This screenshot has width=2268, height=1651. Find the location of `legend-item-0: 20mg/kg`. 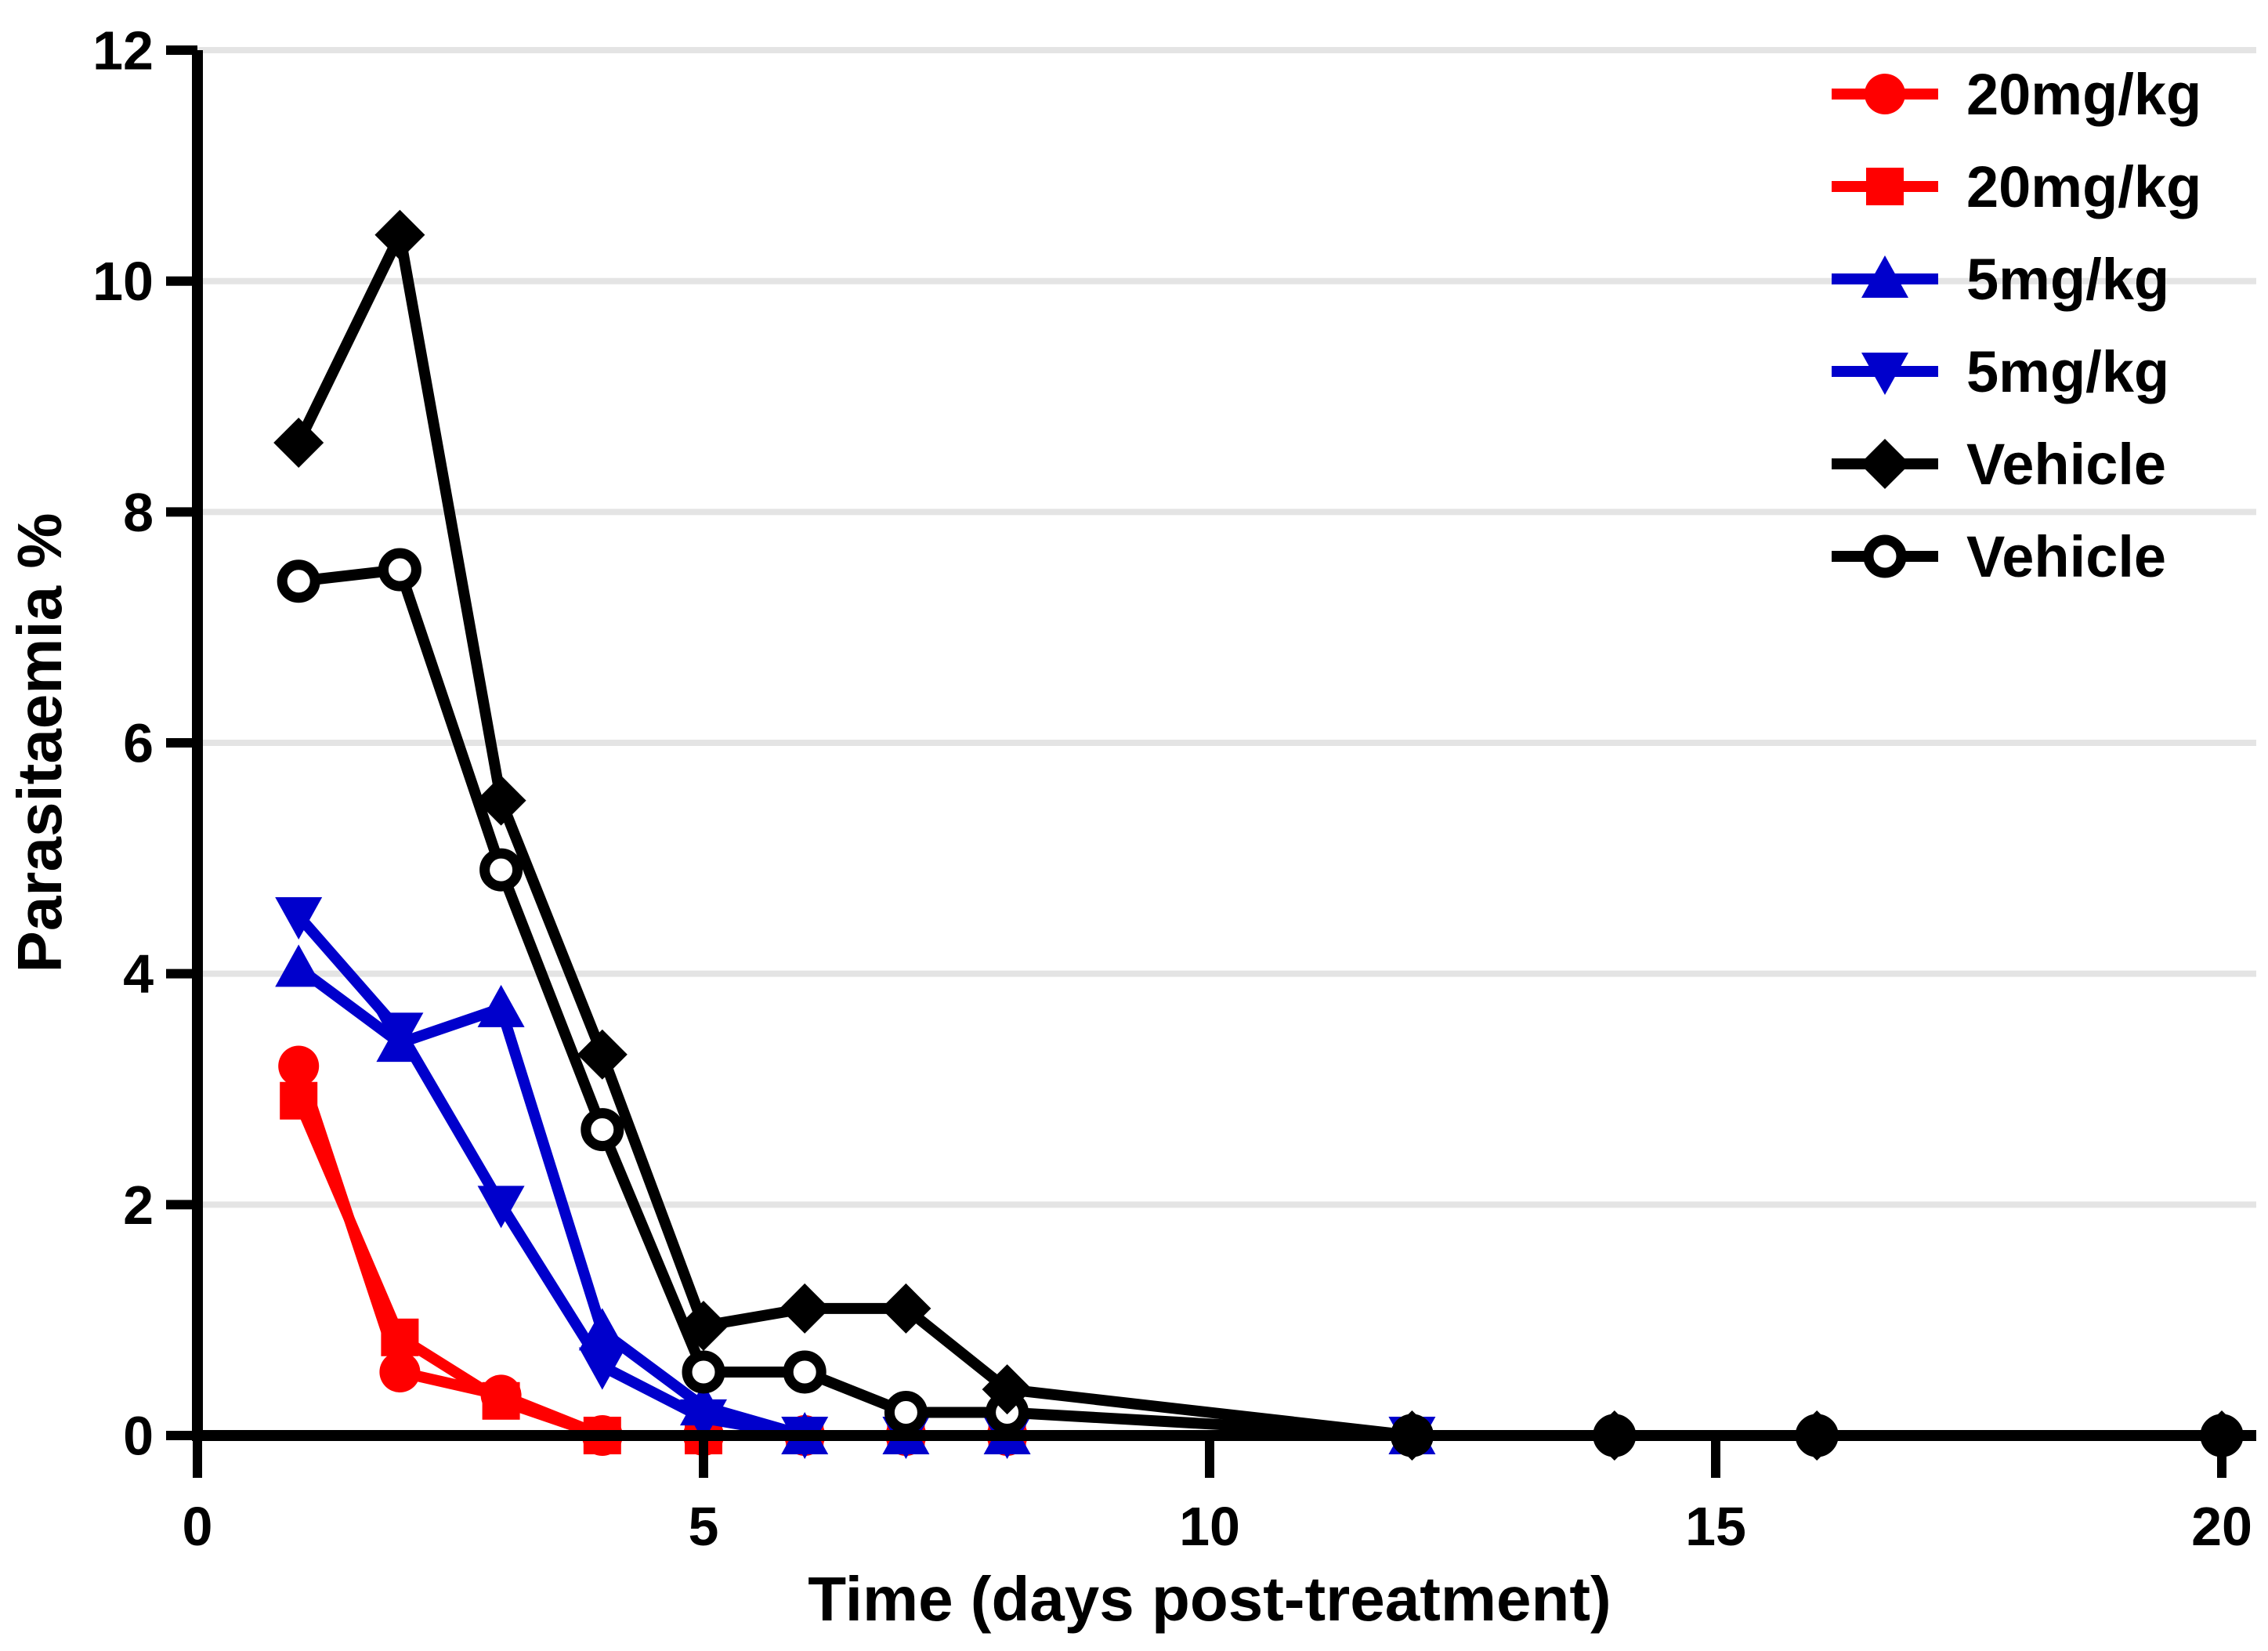

legend-item-0: 20mg/kg is located at coordinates (2016, 95).